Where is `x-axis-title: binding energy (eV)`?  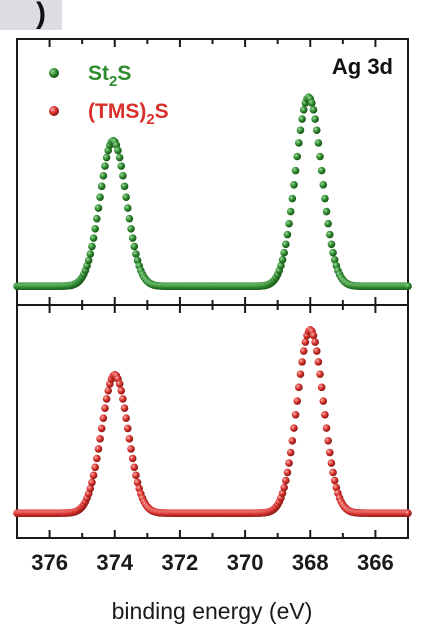 x-axis-title: binding energy (eV) is located at coordinates (212, 611).